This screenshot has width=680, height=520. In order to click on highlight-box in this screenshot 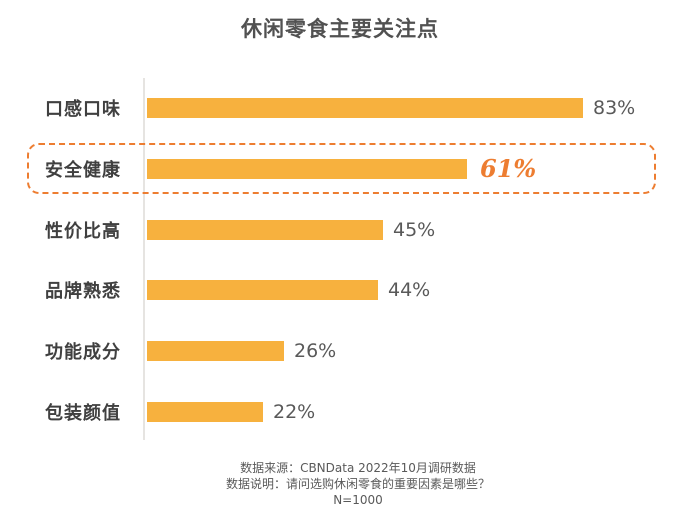, I will do `click(341, 169)`.